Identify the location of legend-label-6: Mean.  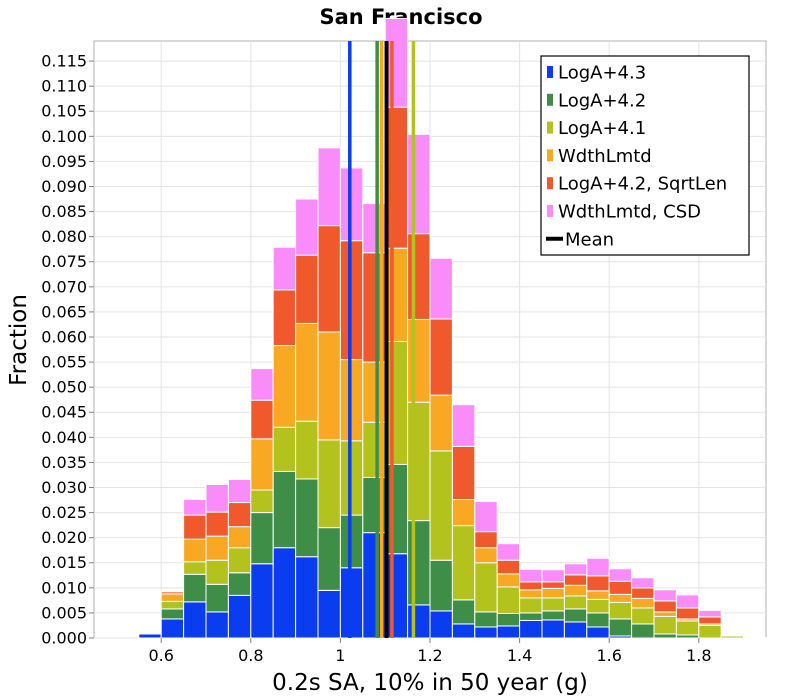
(589, 239).